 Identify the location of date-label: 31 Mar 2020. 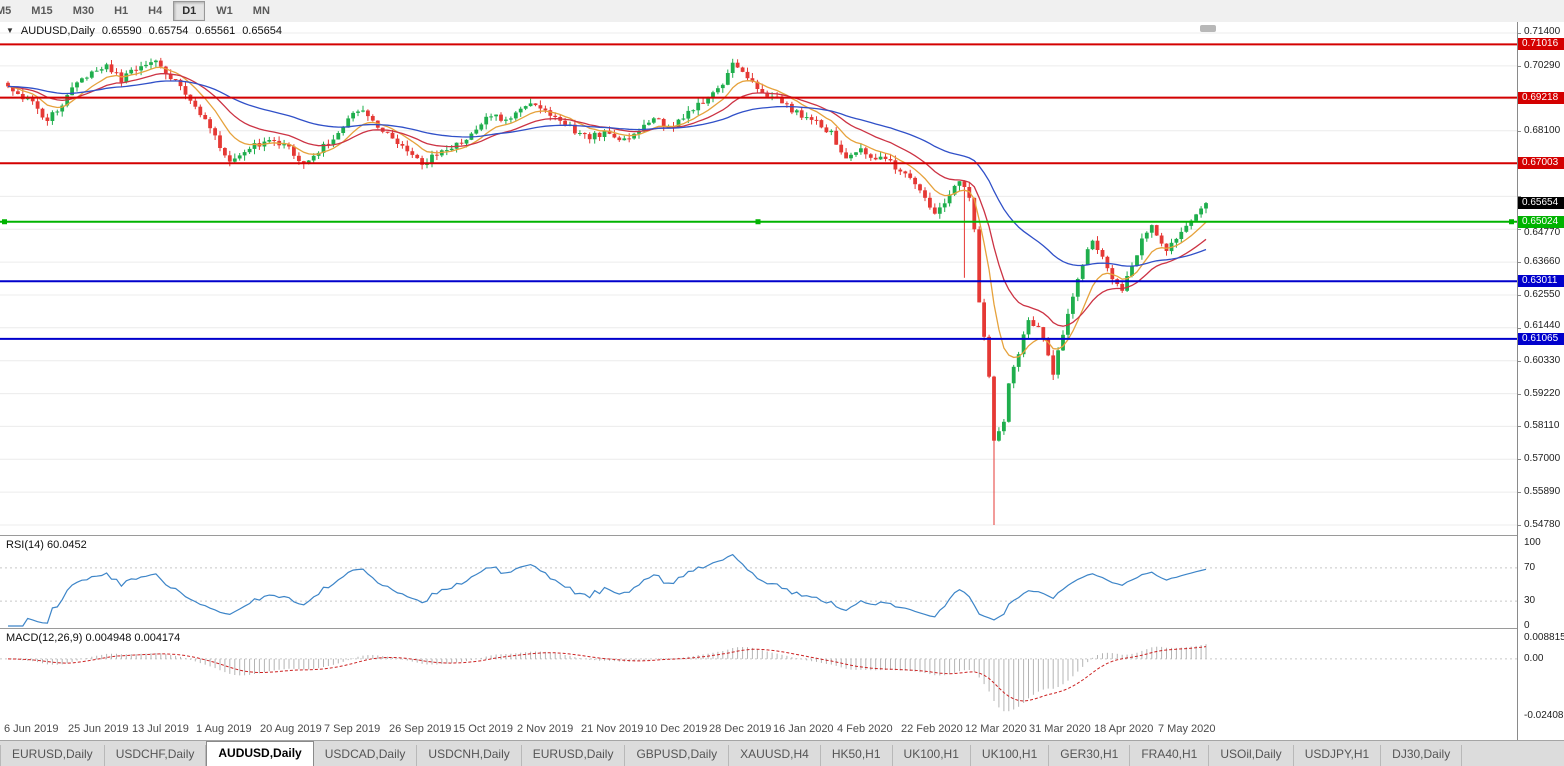
(1060, 729).